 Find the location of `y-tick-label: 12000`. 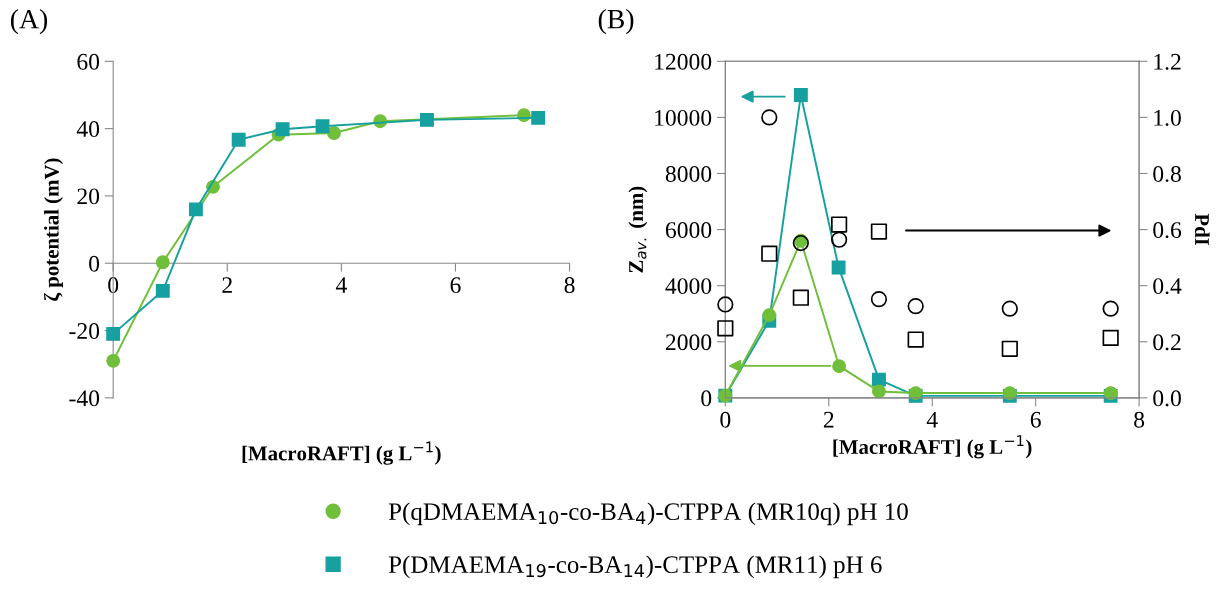

y-tick-label: 12000 is located at coordinates (683, 61).